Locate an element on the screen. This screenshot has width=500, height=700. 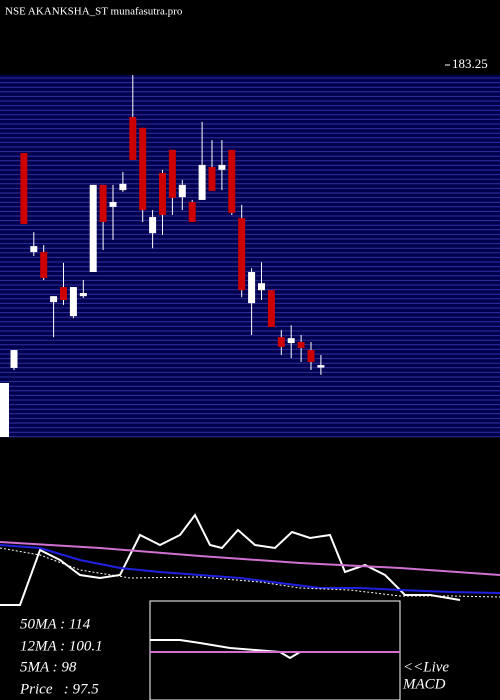
price-line is located at coordinates (230, 559).